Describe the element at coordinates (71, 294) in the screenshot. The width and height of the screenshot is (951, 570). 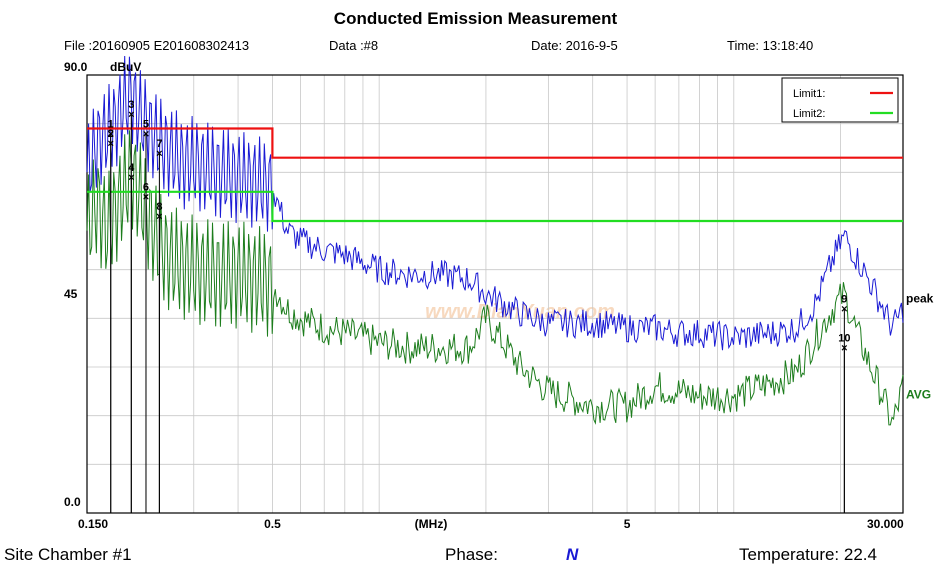
I see `y-tick-label: 45` at that location.